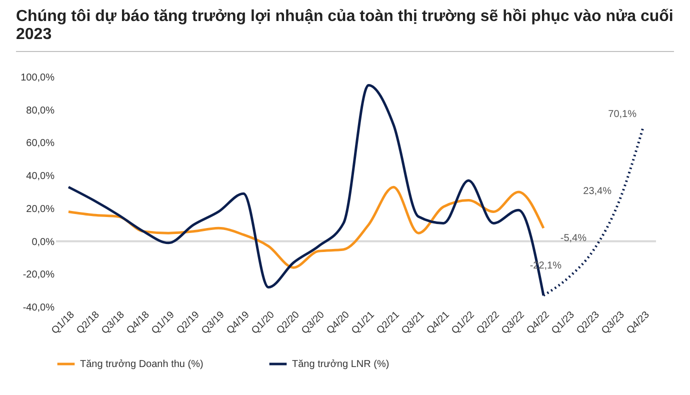 This screenshot has width=690, height=395. What do you see at coordinates (341, 364) in the screenshot?
I see `legend-label: Tăng trưởng LNR (%)` at bounding box center [341, 364].